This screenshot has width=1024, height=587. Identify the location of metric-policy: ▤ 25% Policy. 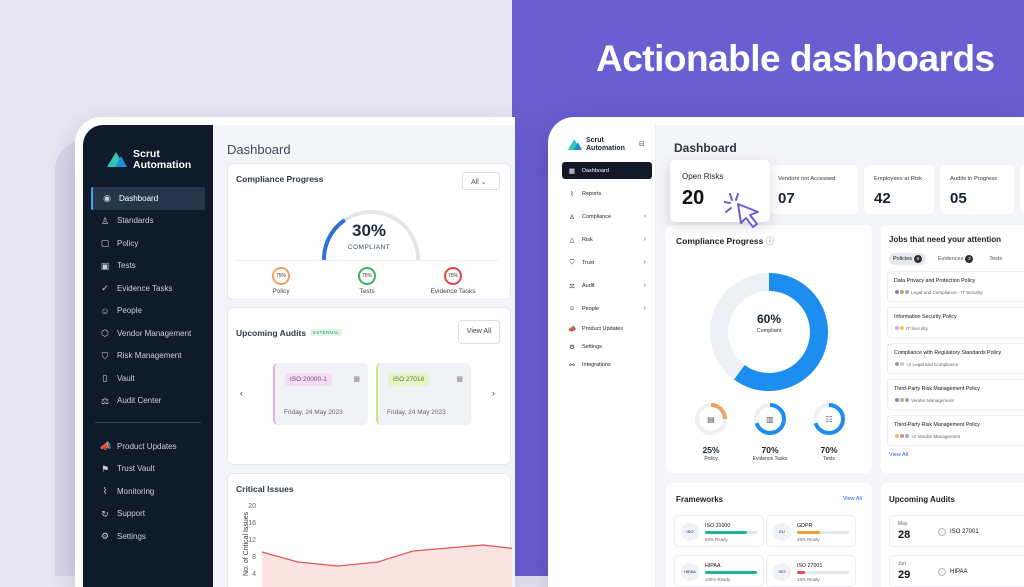
(711, 431).